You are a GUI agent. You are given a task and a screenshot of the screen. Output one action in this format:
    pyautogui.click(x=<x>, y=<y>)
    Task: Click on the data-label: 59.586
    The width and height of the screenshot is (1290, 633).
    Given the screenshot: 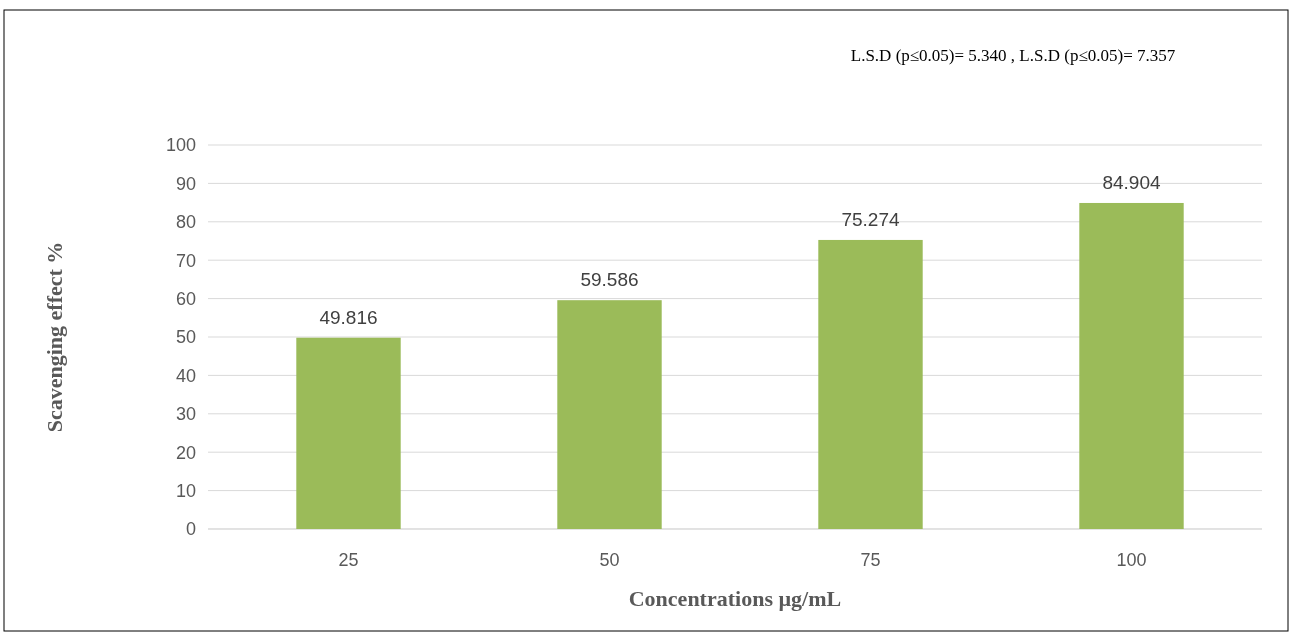 What is the action you would take?
    pyautogui.click(x=609, y=280)
    